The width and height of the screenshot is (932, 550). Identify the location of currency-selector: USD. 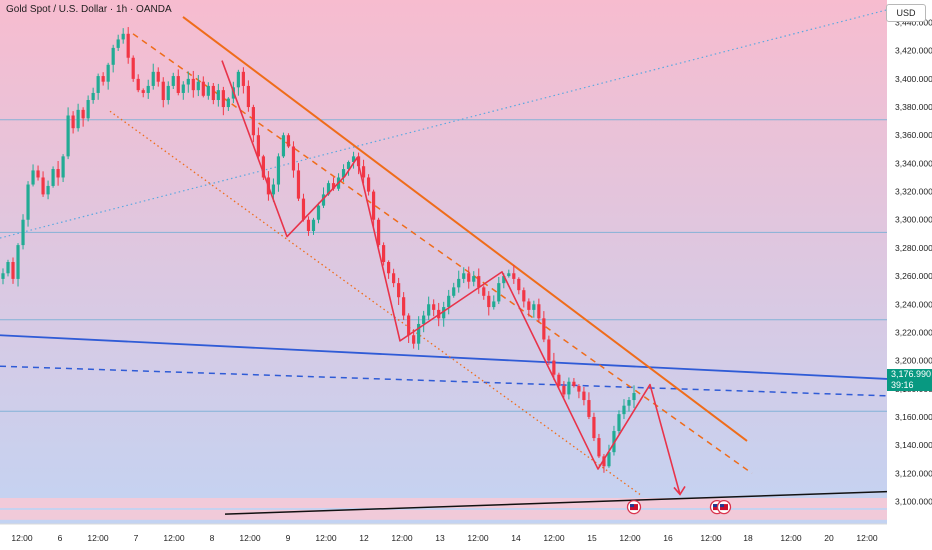
(906, 13).